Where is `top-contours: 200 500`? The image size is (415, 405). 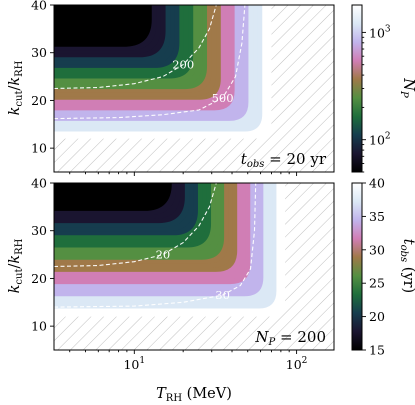
top-contours: 200 500 is located at coordinates (150, 62).